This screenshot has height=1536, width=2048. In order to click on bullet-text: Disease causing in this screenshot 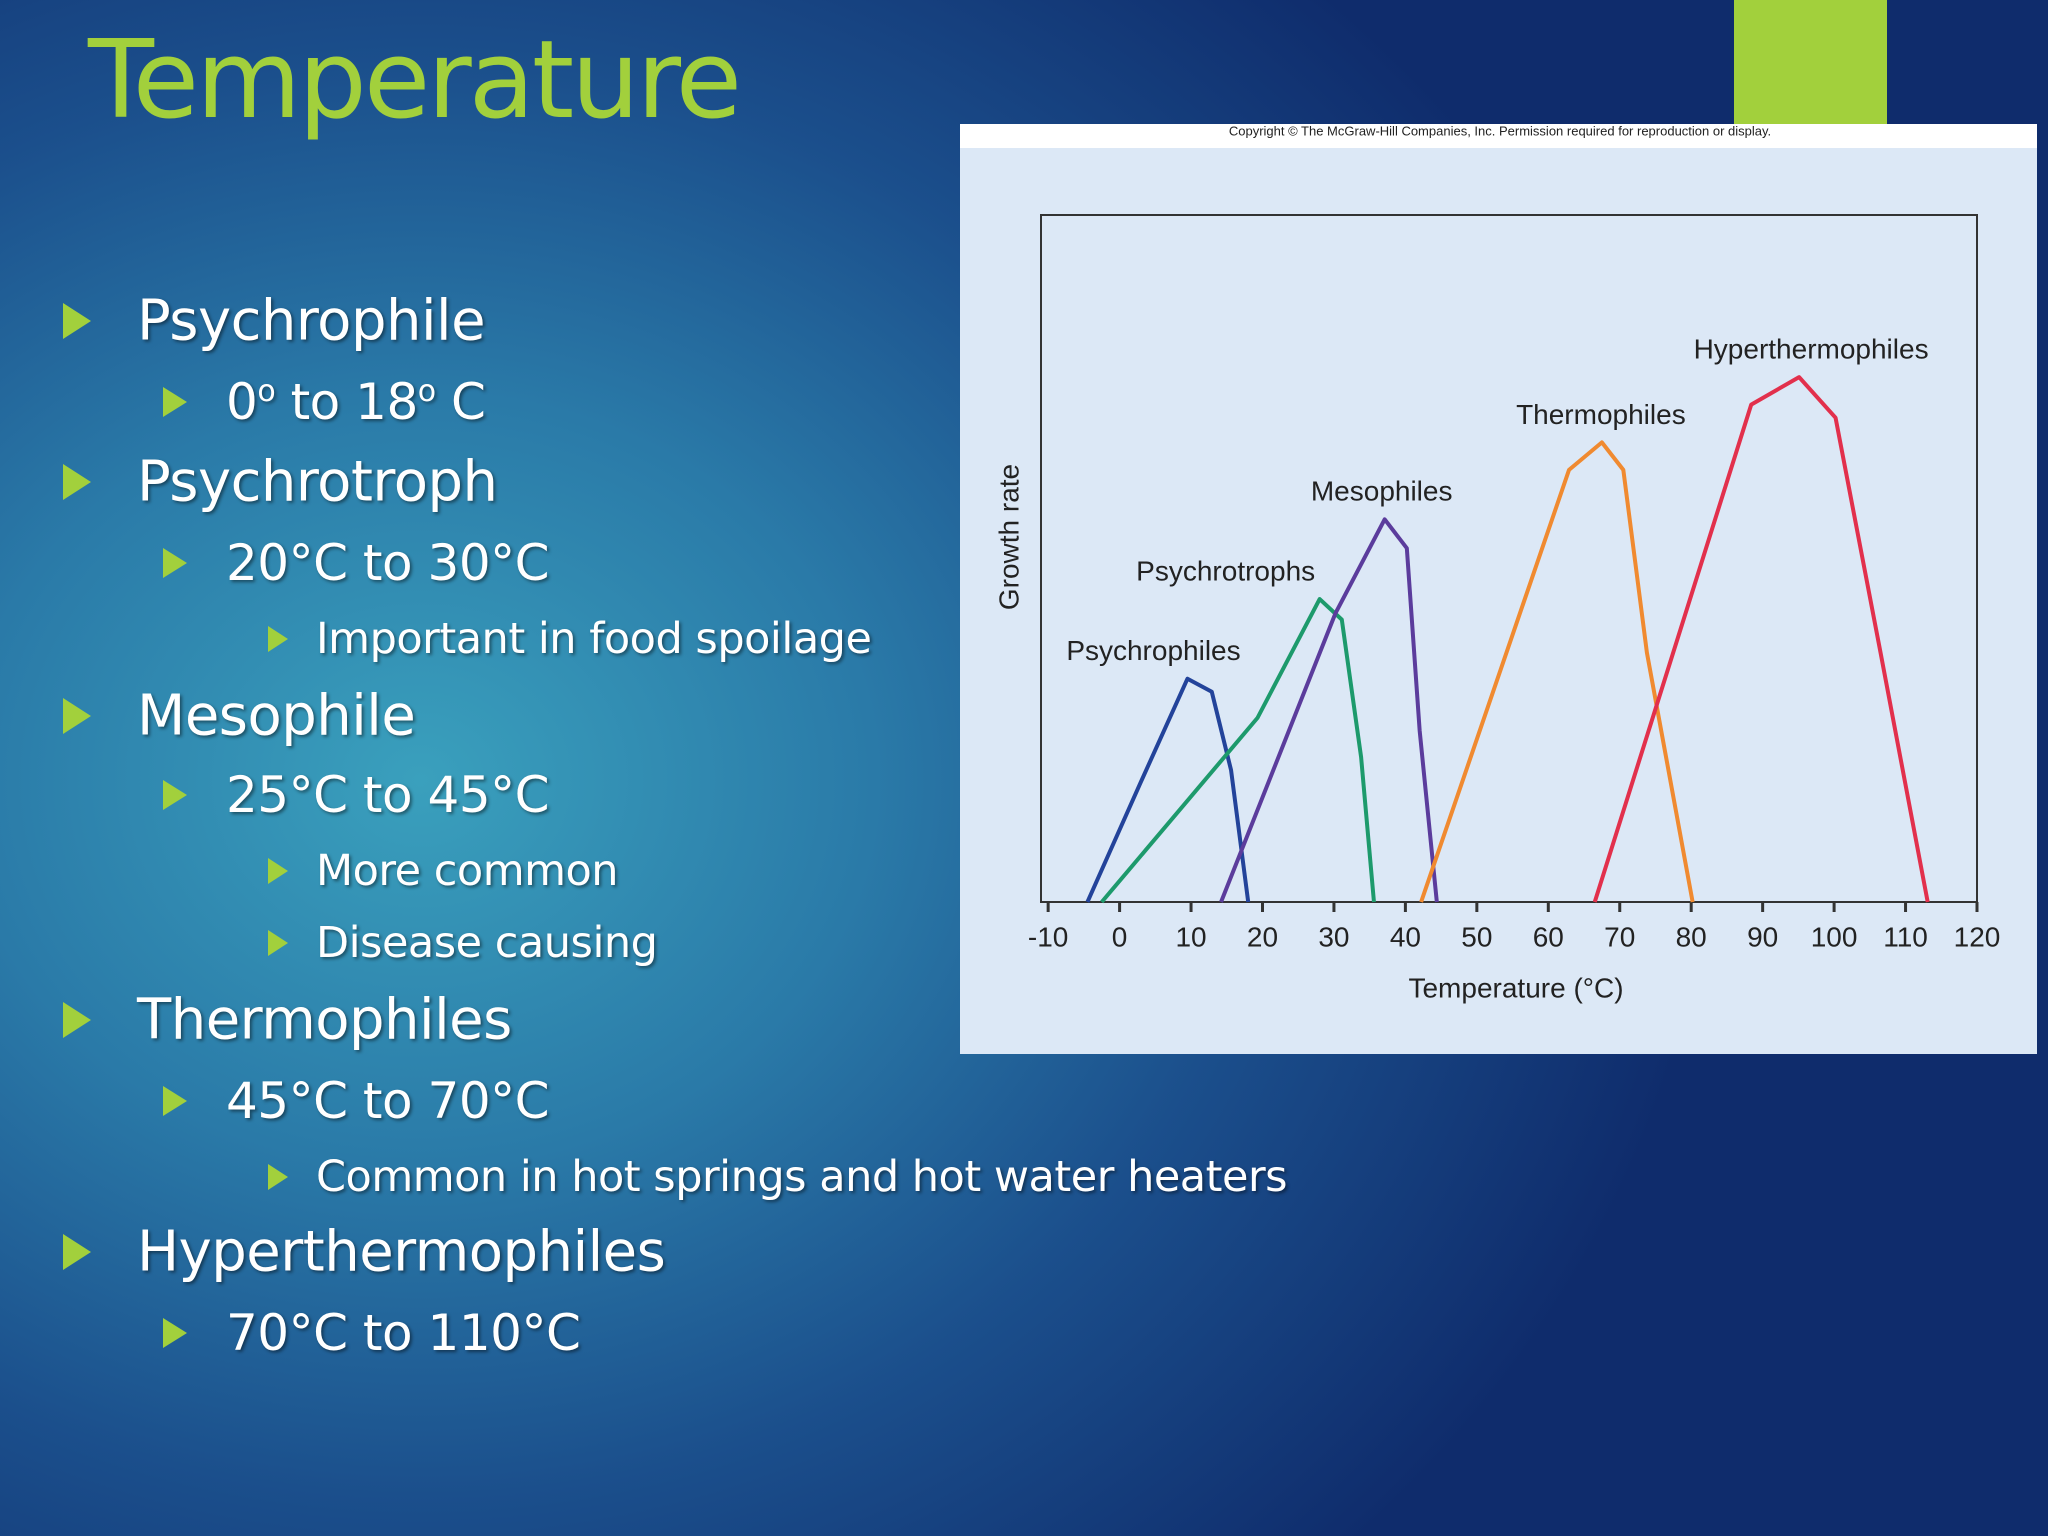, I will do `click(487, 943)`.